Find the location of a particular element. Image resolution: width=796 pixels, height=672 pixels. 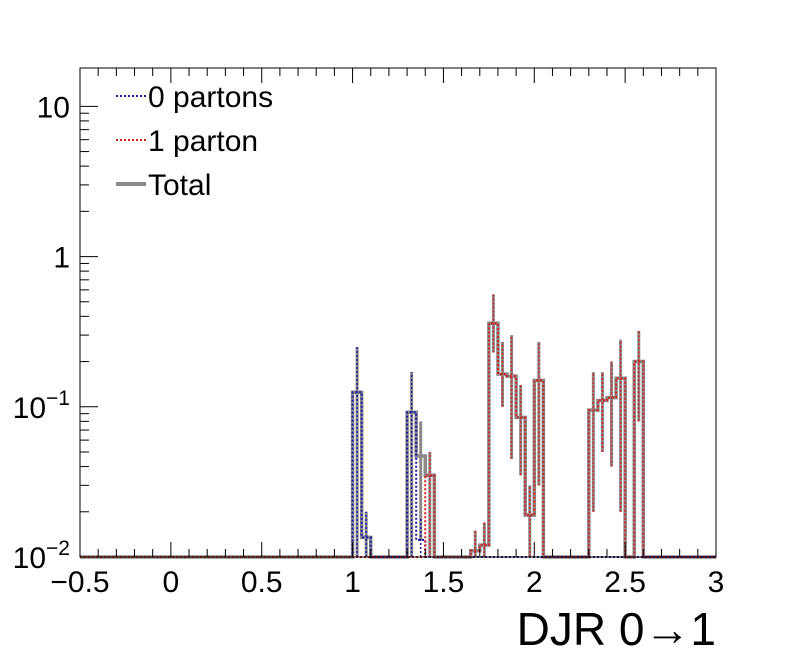

x-tick-label: 1.5 is located at coordinates (444, 582).